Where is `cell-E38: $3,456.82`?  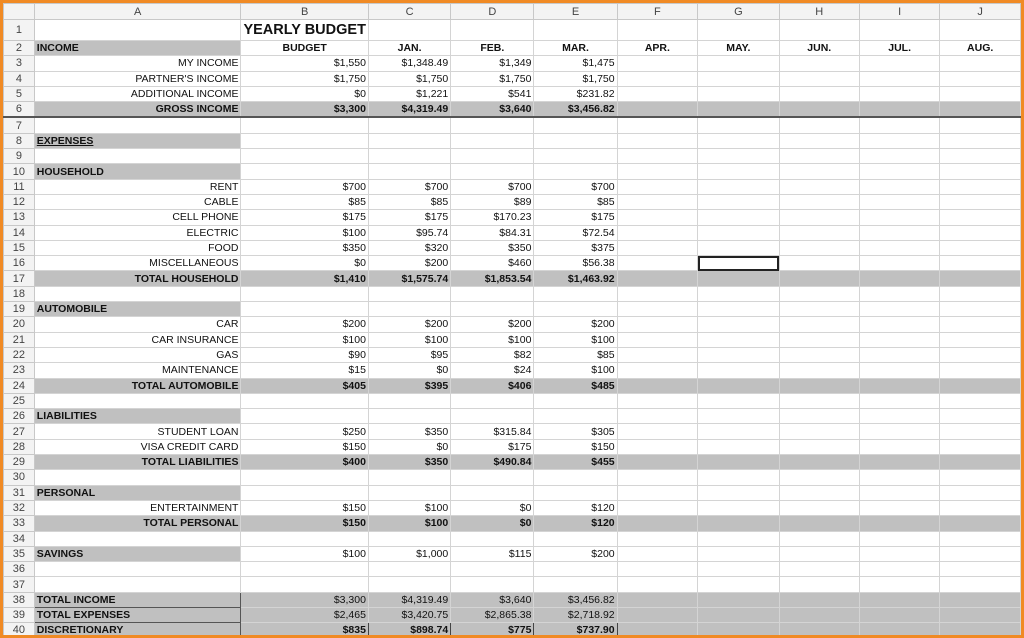 cell-E38: $3,456.82 is located at coordinates (575, 599).